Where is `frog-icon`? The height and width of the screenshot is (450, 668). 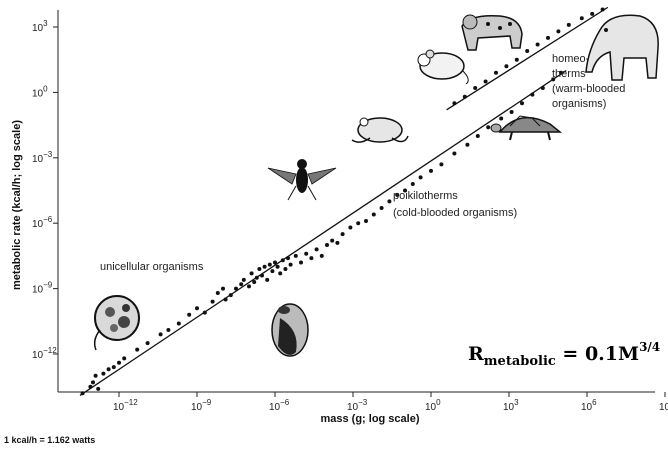 frog-icon is located at coordinates (380, 130).